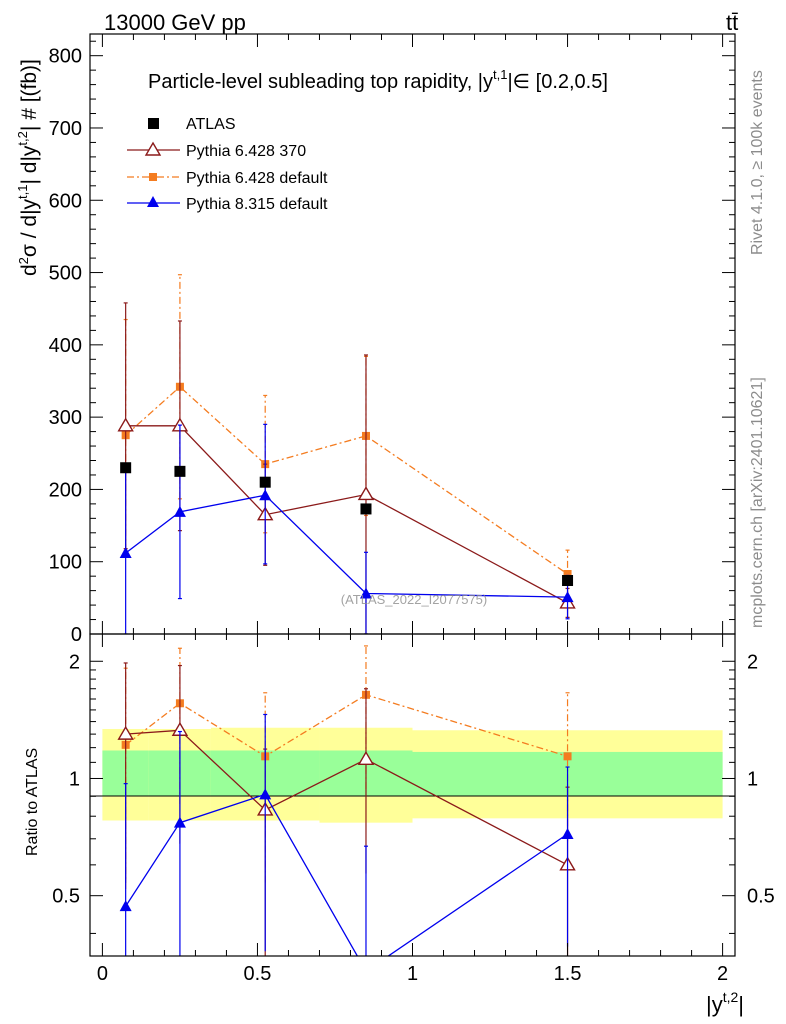  I want to click on legend-entry-pythia6-default: Pythia 6.428 default, so click(227, 178).